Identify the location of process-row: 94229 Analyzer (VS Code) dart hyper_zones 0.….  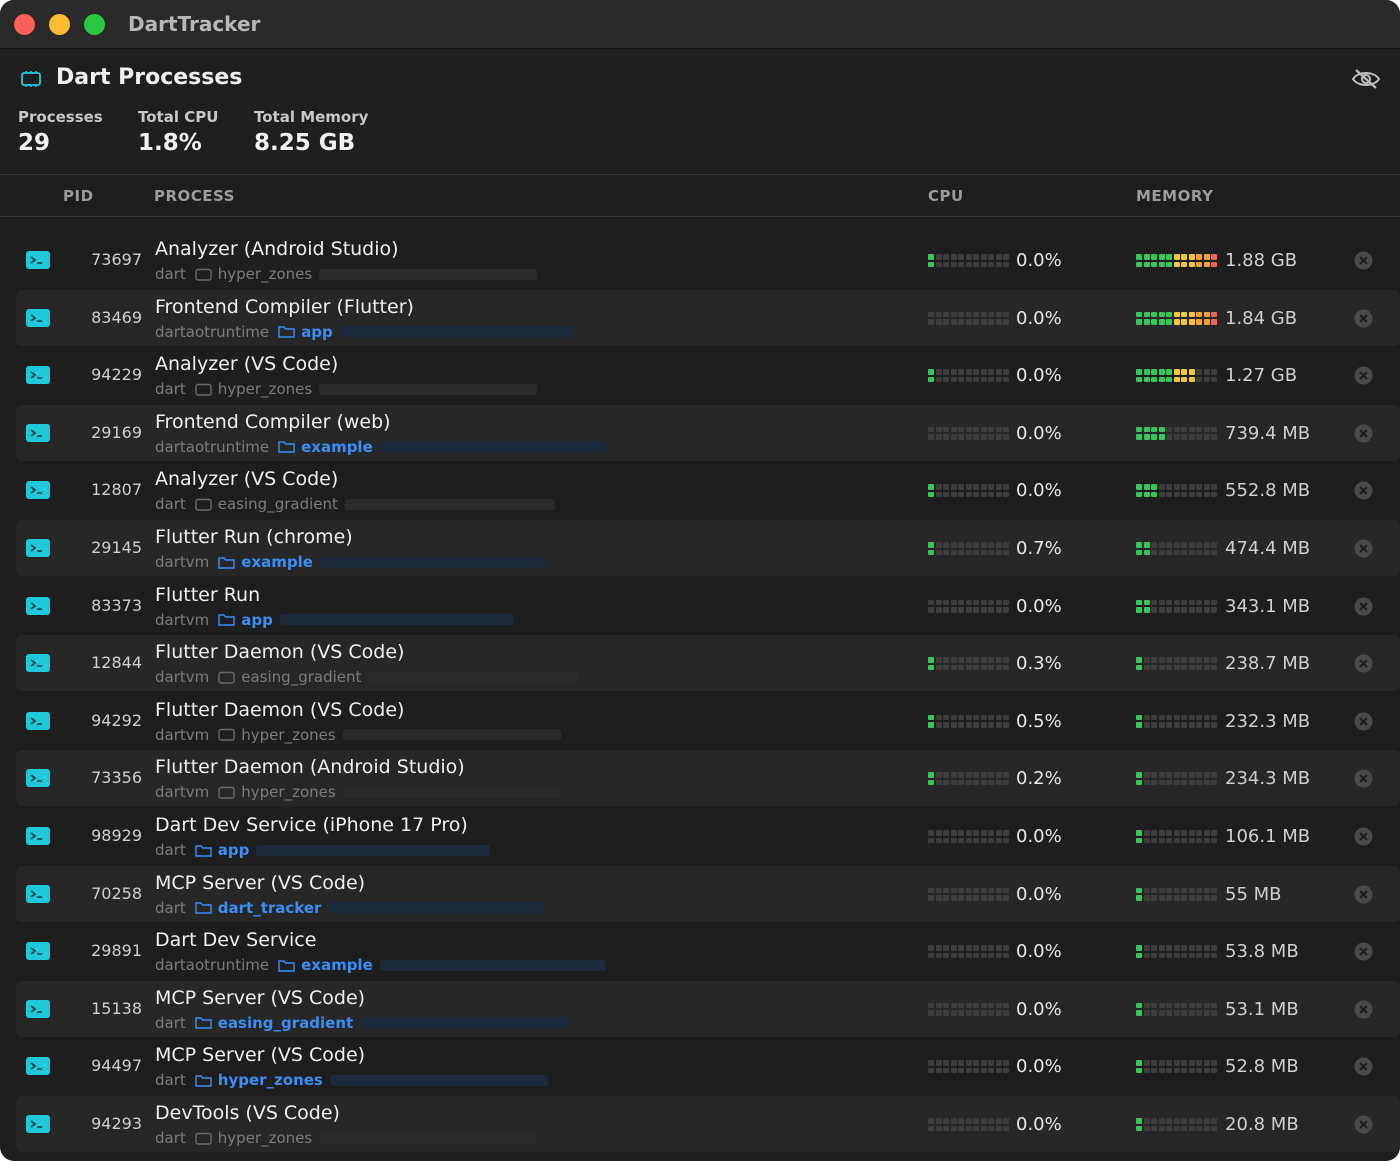
(708, 375).